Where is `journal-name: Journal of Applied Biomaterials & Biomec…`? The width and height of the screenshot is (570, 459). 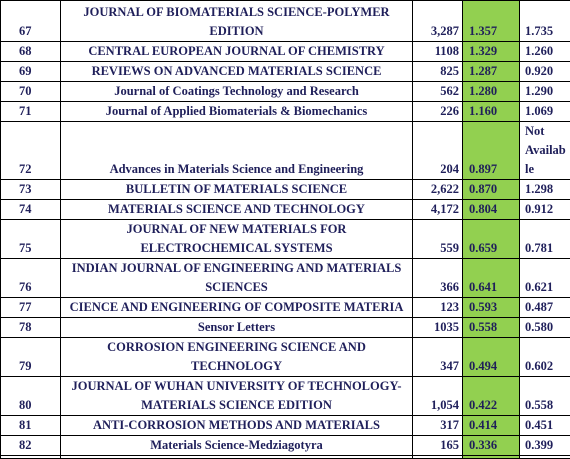 journal-name: Journal of Applied Biomaterials & Biomec… is located at coordinates (237, 112).